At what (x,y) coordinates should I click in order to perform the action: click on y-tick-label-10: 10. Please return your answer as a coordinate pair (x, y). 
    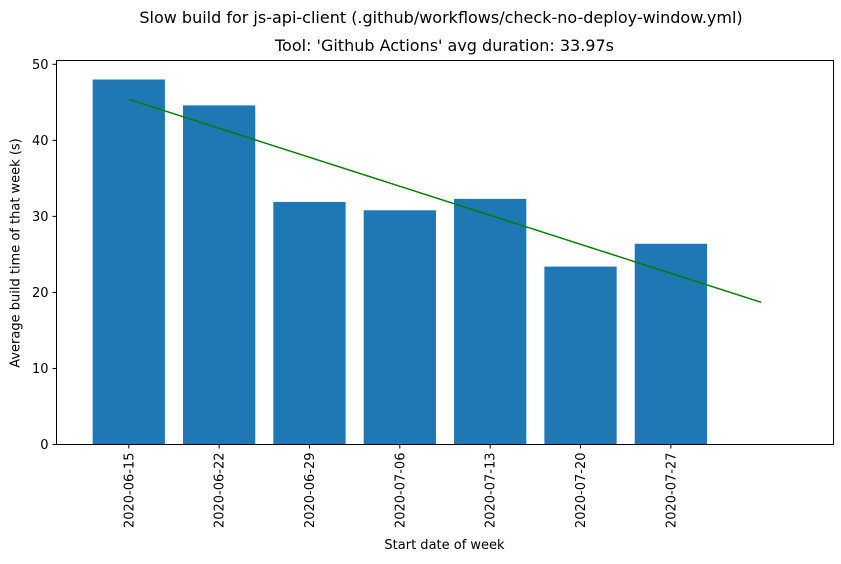
    Looking at the image, I should click on (40, 369).